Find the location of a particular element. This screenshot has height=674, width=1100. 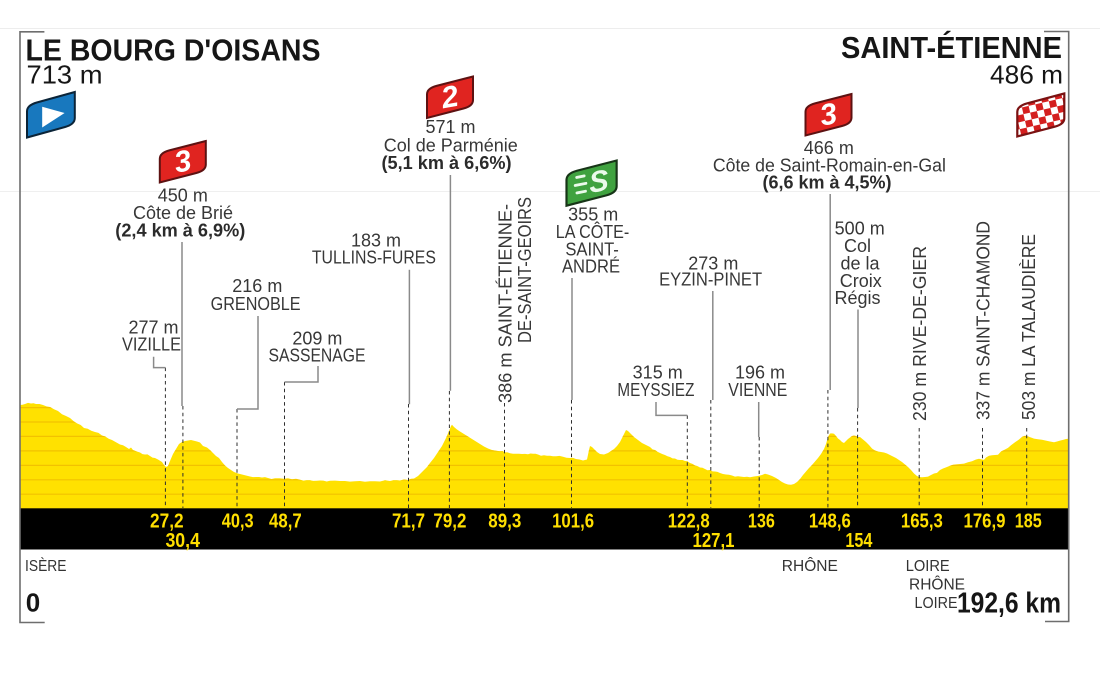

svg-text: VIZILLE is located at coordinates (151, 345).